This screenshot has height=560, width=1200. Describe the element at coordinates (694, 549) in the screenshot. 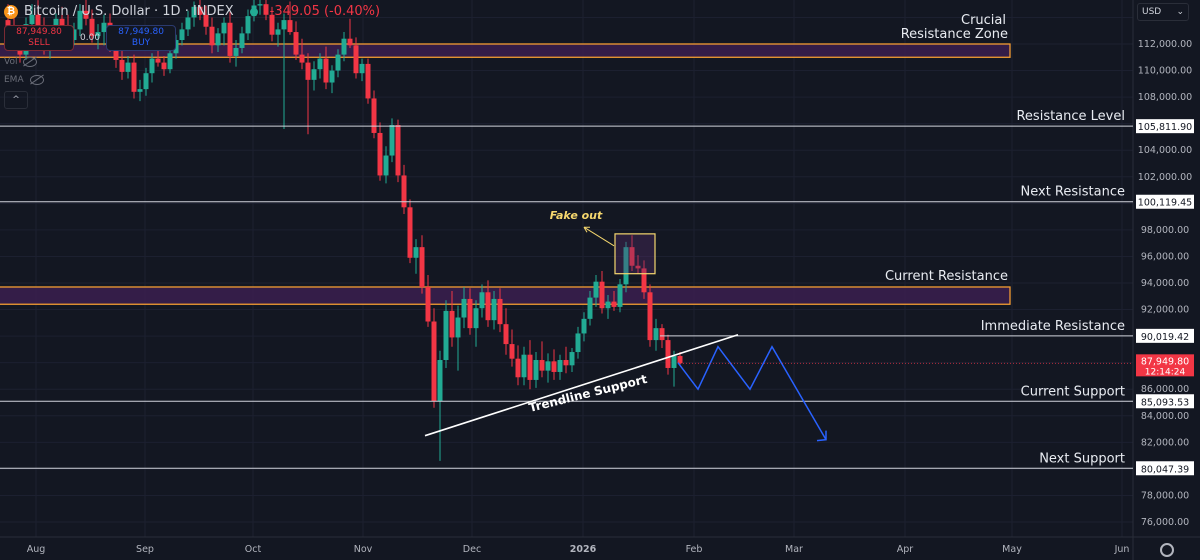

I see `time-axis-label: Feb` at that location.